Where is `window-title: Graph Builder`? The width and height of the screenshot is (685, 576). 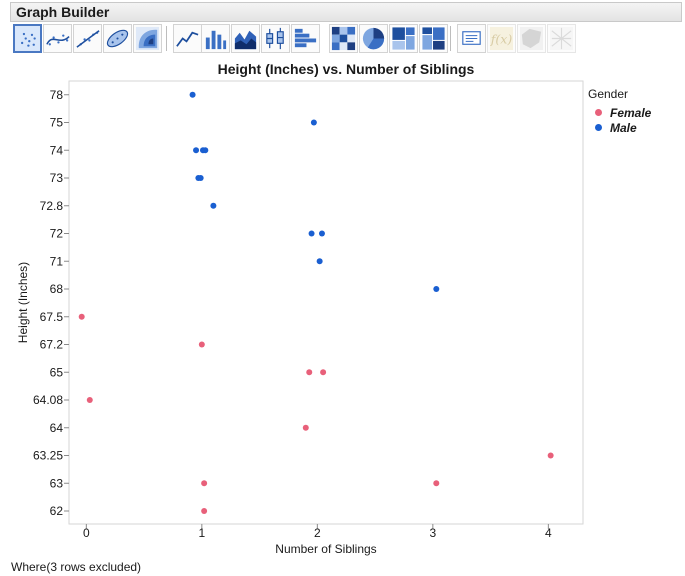
window-title: Graph Builder is located at coordinates (63, 12).